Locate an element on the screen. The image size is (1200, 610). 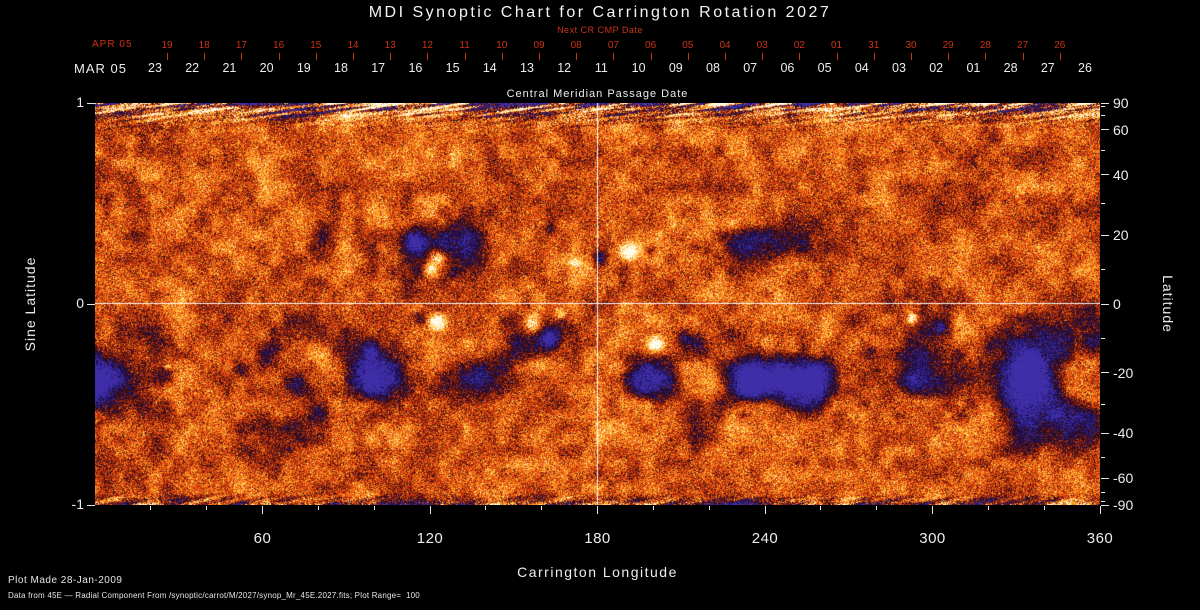
cmp-date-red-label: 30 is located at coordinates (911, 45).